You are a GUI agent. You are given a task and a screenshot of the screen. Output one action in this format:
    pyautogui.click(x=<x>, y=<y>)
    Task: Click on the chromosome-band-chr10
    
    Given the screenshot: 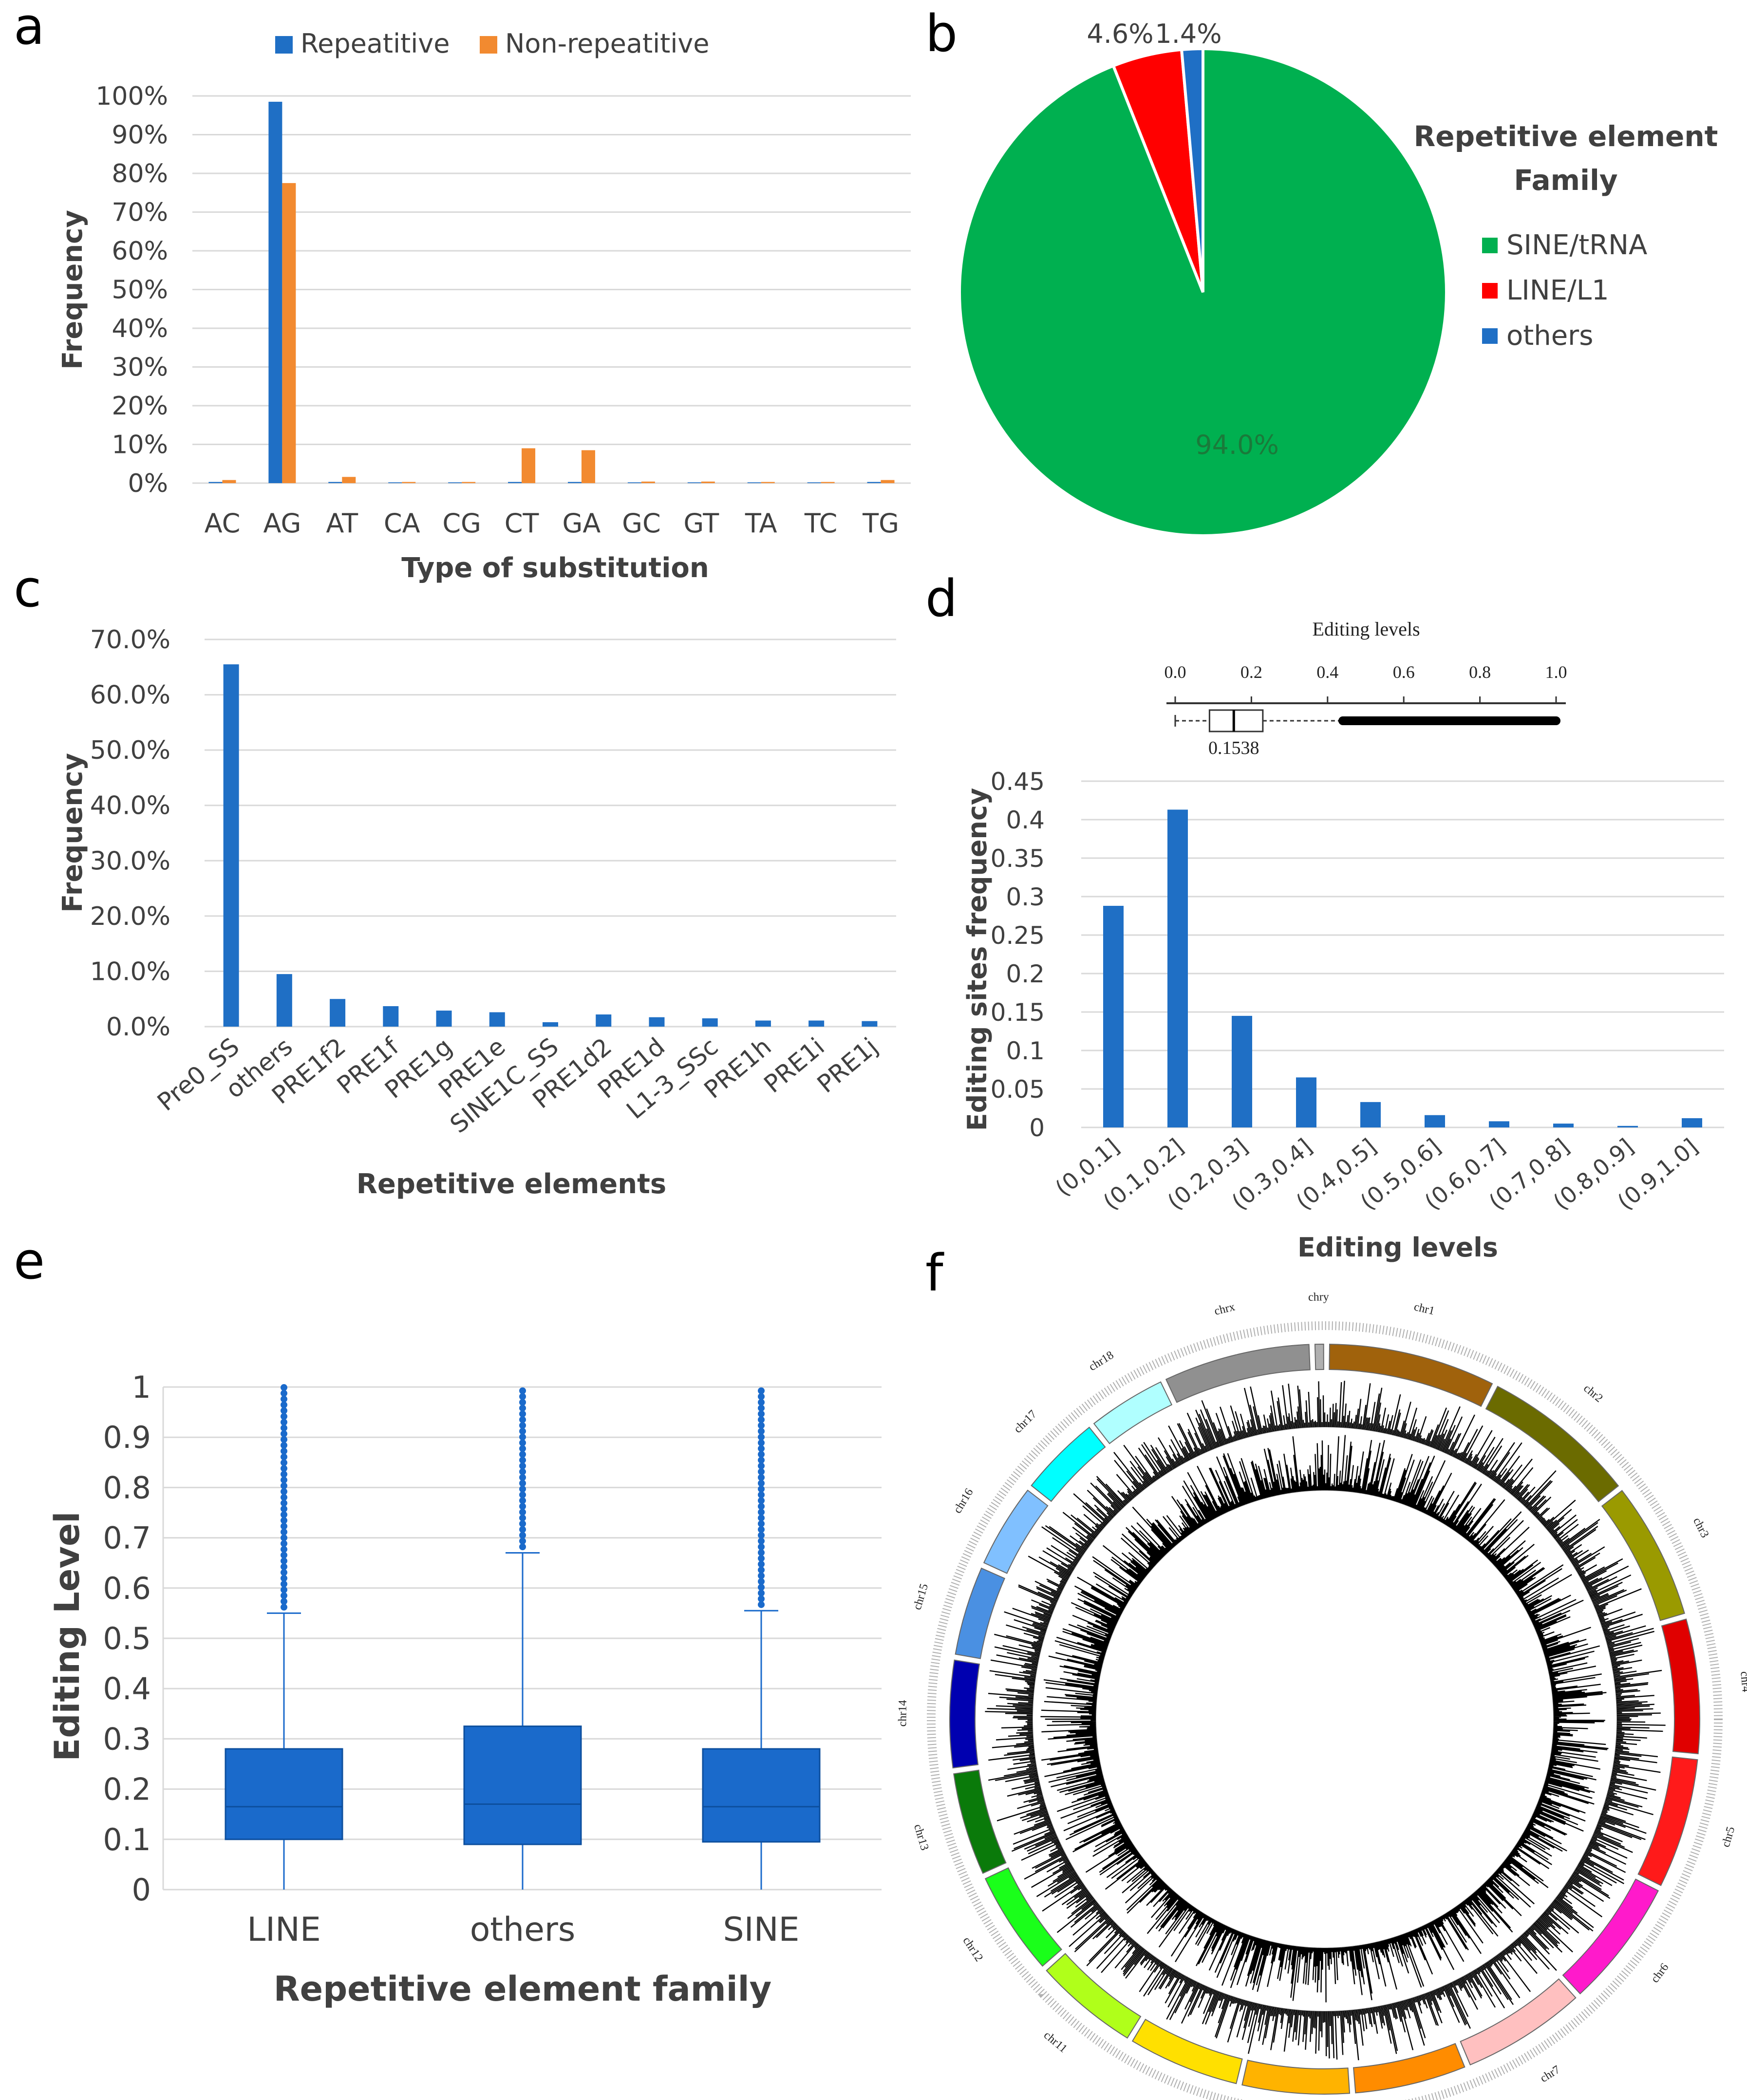 What is the action you would take?
    pyautogui.click(x=1187, y=2051)
    